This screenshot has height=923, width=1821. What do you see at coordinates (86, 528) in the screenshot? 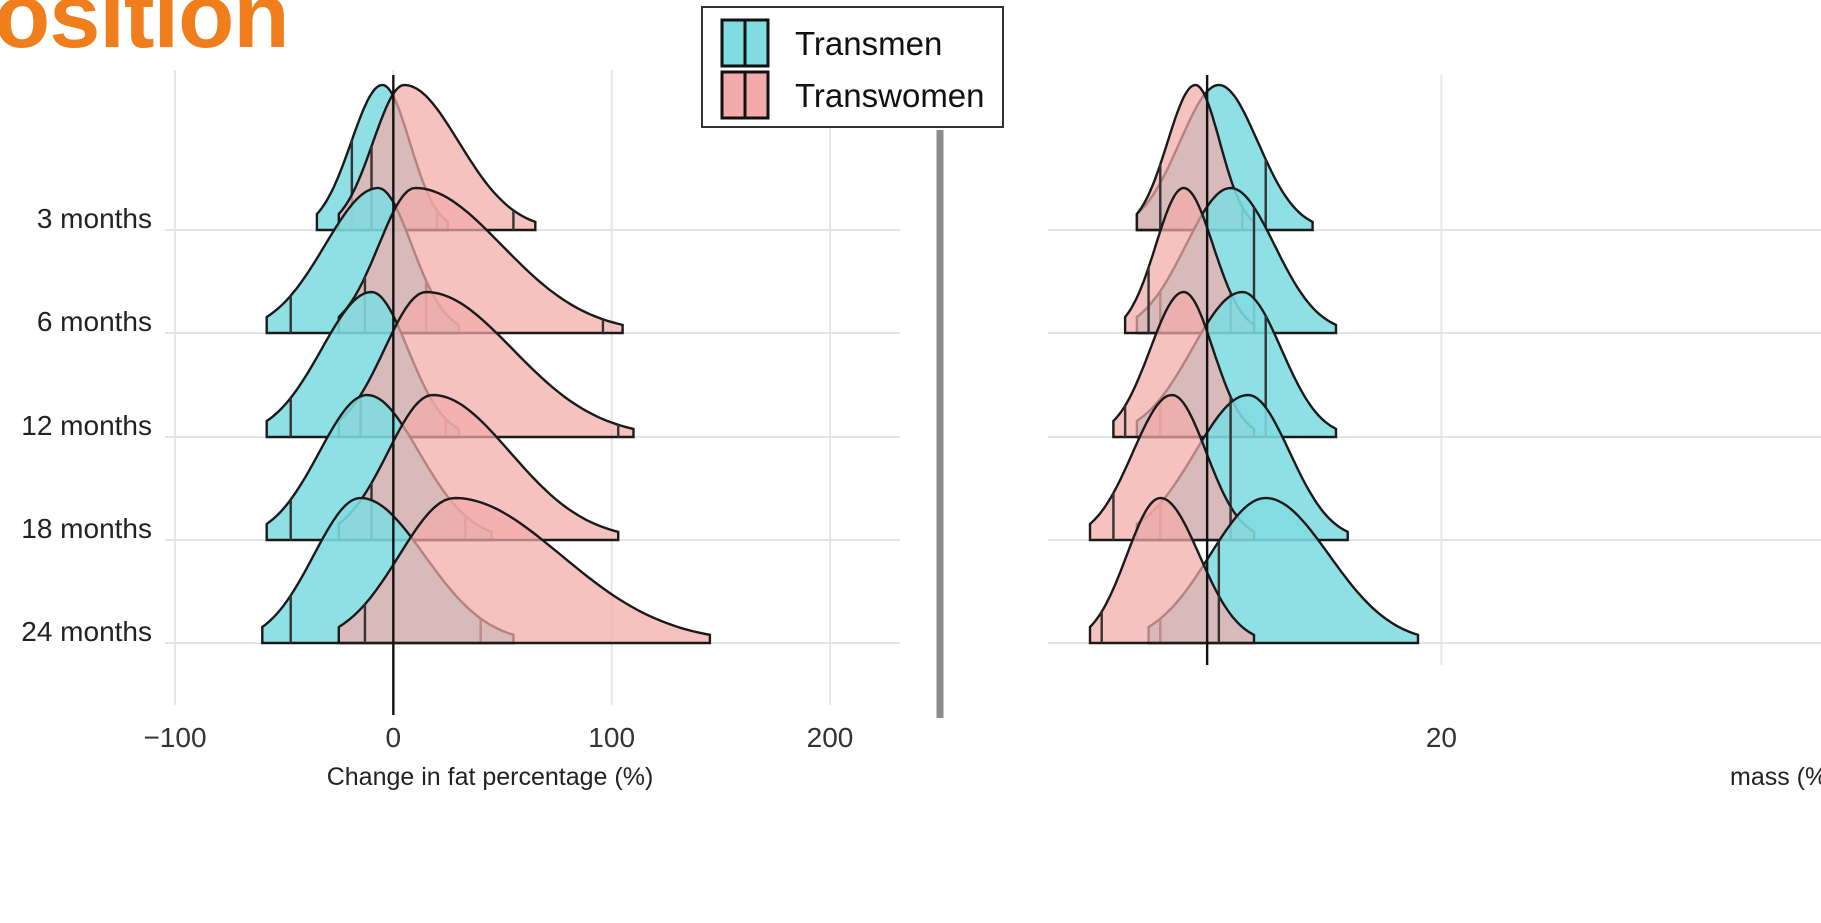
I see `row-label: 18 months` at bounding box center [86, 528].